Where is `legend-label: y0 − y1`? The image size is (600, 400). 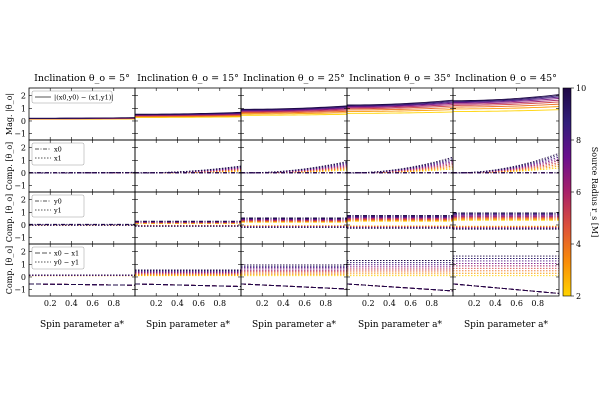 legend-label: y0 − y1 is located at coordinates (66, 263).